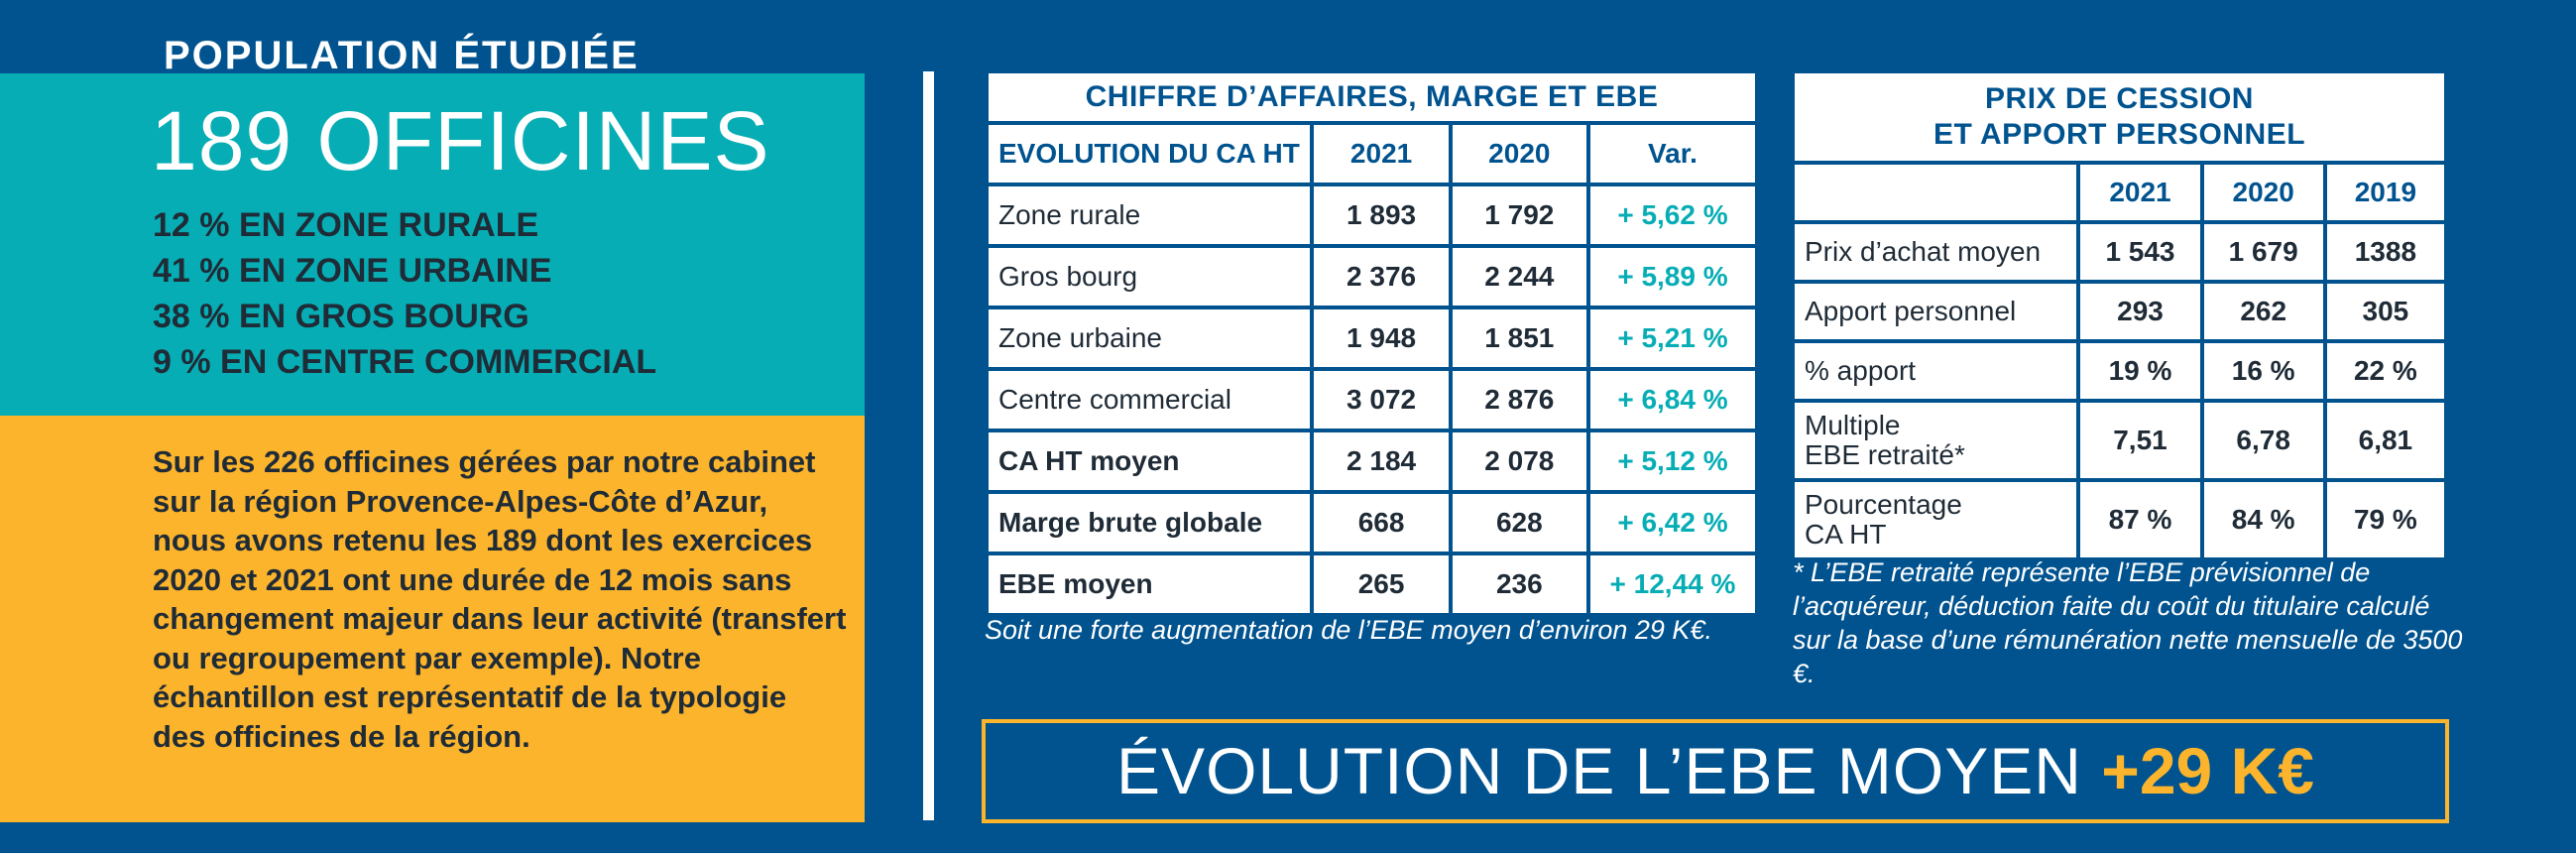 The width and height of the screenshot is (2576, 858). Describe the element at coordinates (2119, 440) in the screenshot. I see `table-row: Multiple EBE retraité* 7,51 6,78 6,81` at that location.